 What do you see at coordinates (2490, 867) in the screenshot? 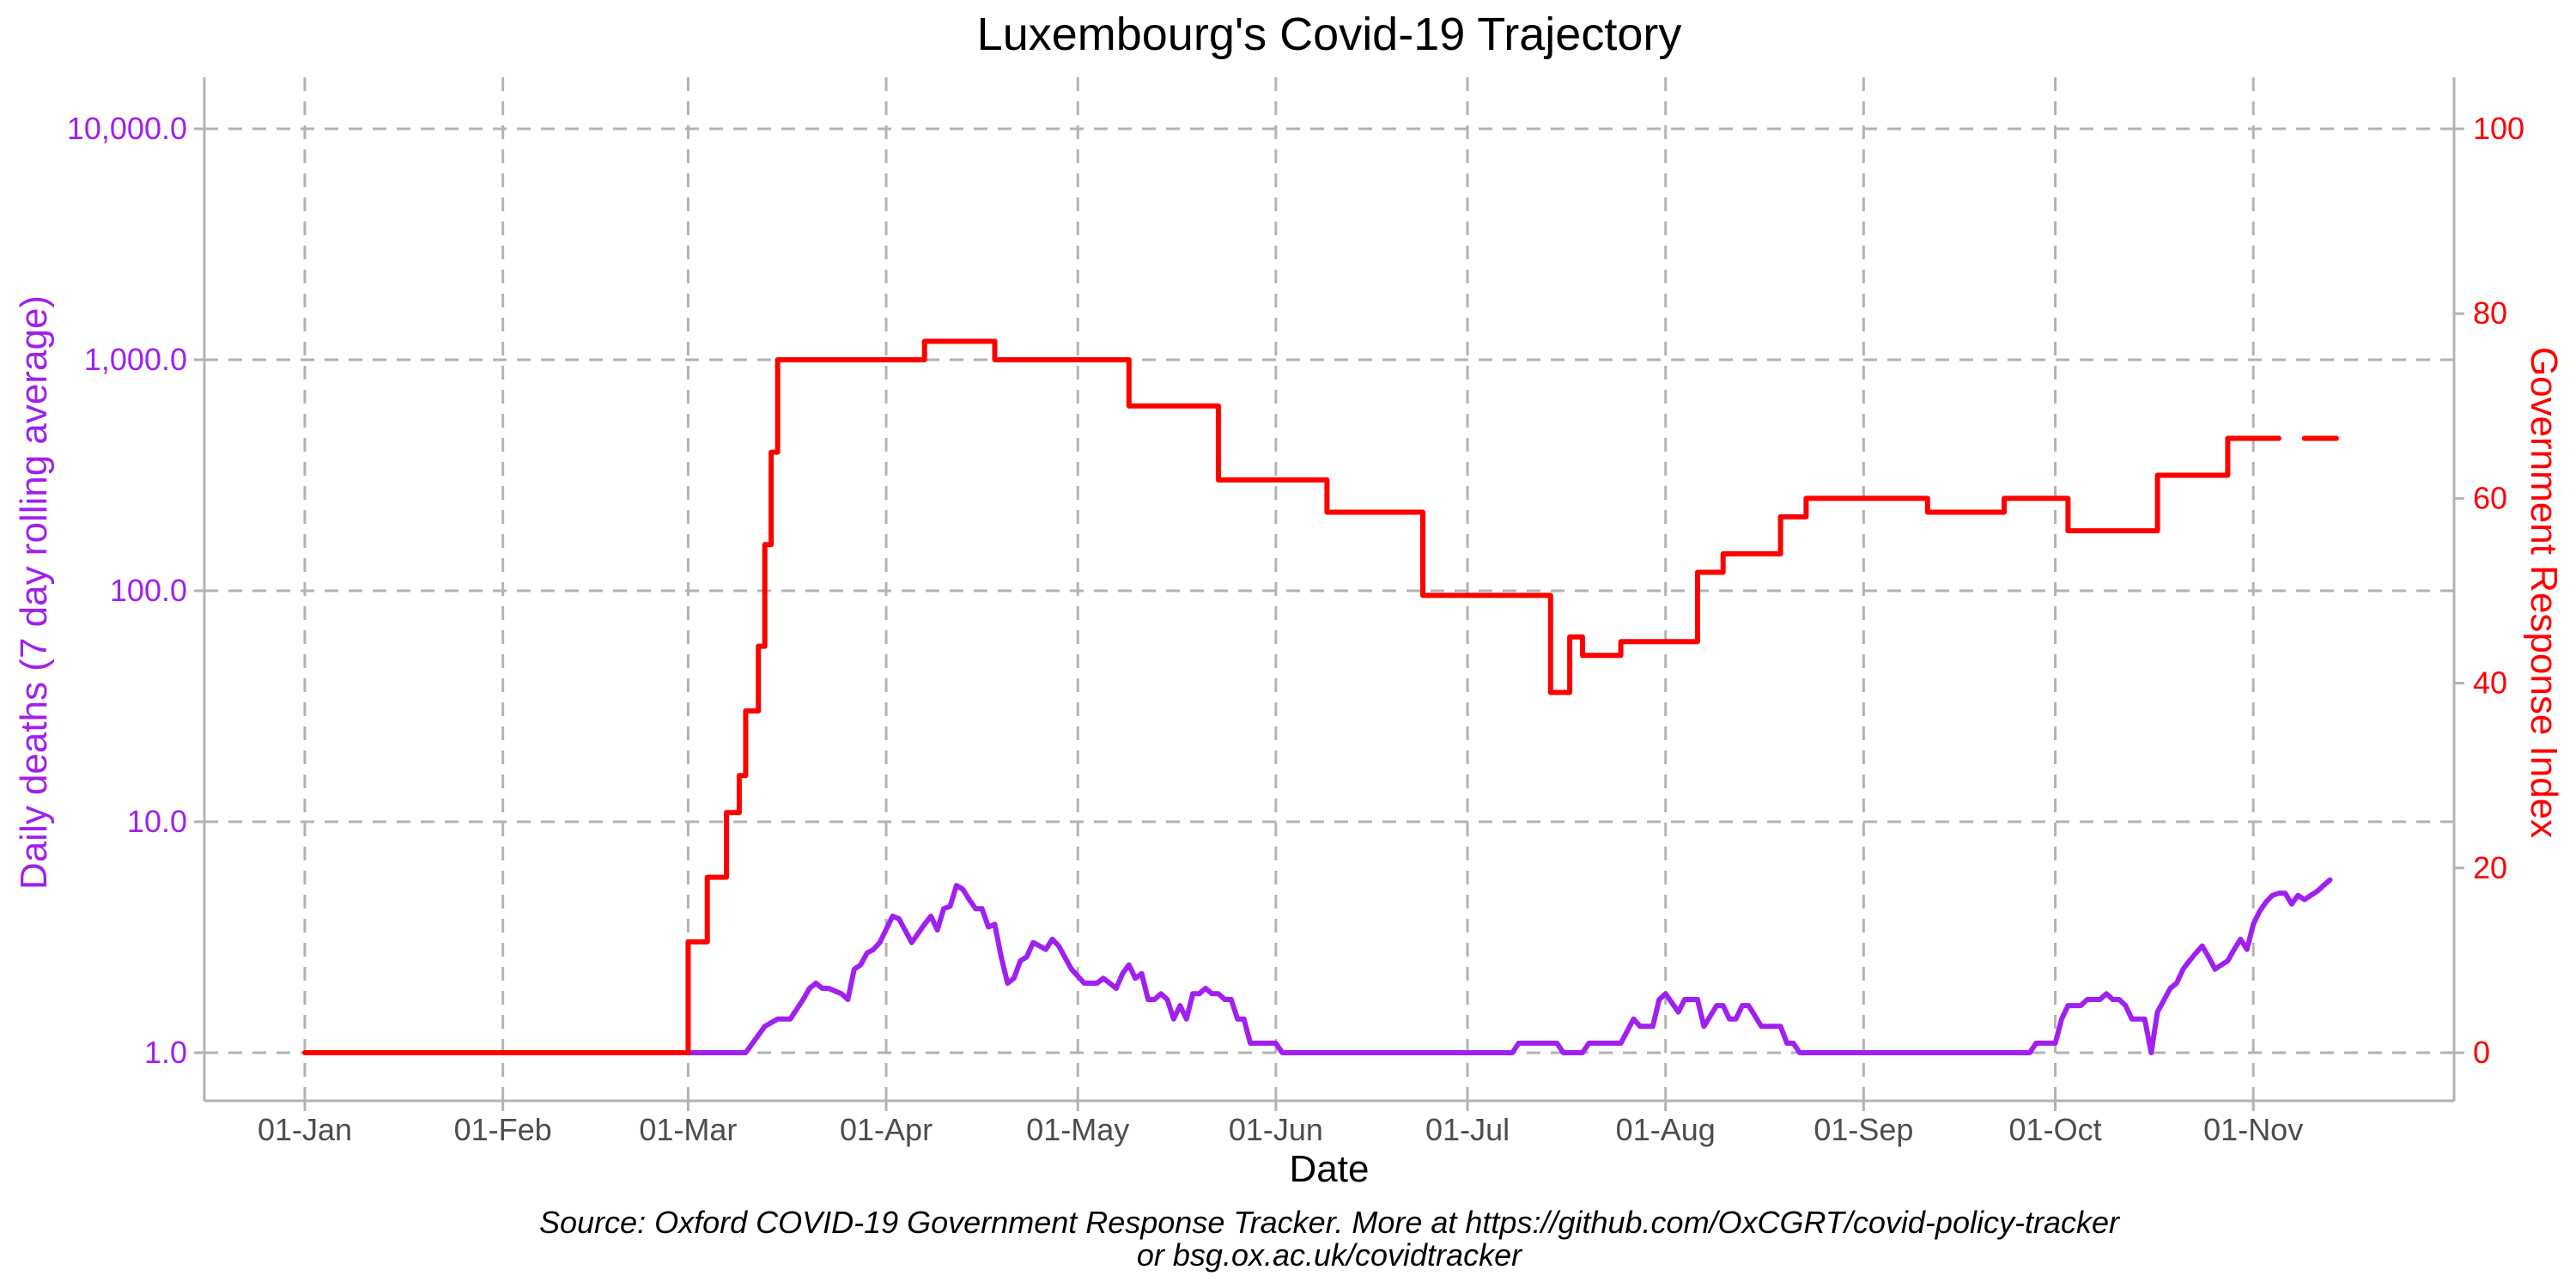
I see `right-tick-label: 20` at bounding box center [2490, 867].